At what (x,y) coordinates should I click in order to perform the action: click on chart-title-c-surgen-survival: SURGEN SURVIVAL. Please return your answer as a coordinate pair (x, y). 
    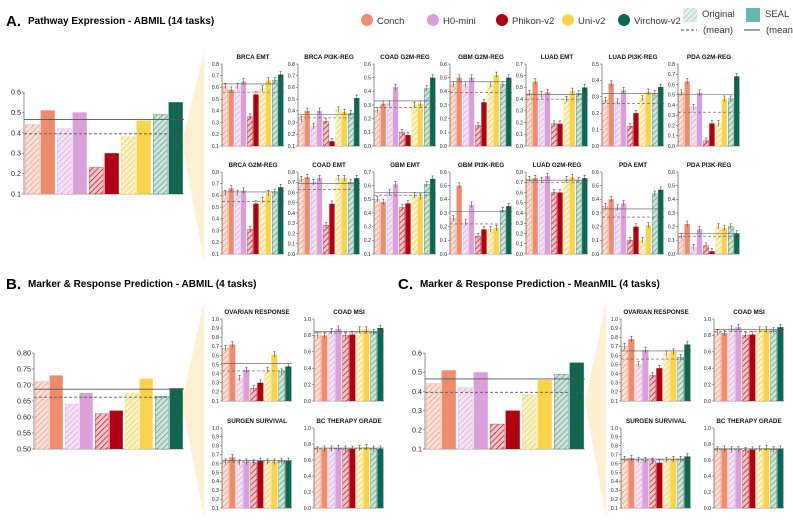
    Looking at the image, I should click on (656, 421).